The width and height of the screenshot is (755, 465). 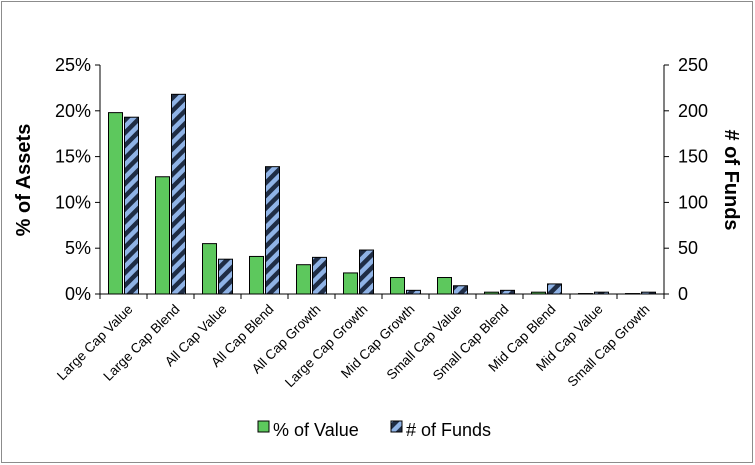 What do you see at coordinates (448, 430) in the screenshot?
I see `legend-label-funds: # of Funds` at bounding box center [448, 430].